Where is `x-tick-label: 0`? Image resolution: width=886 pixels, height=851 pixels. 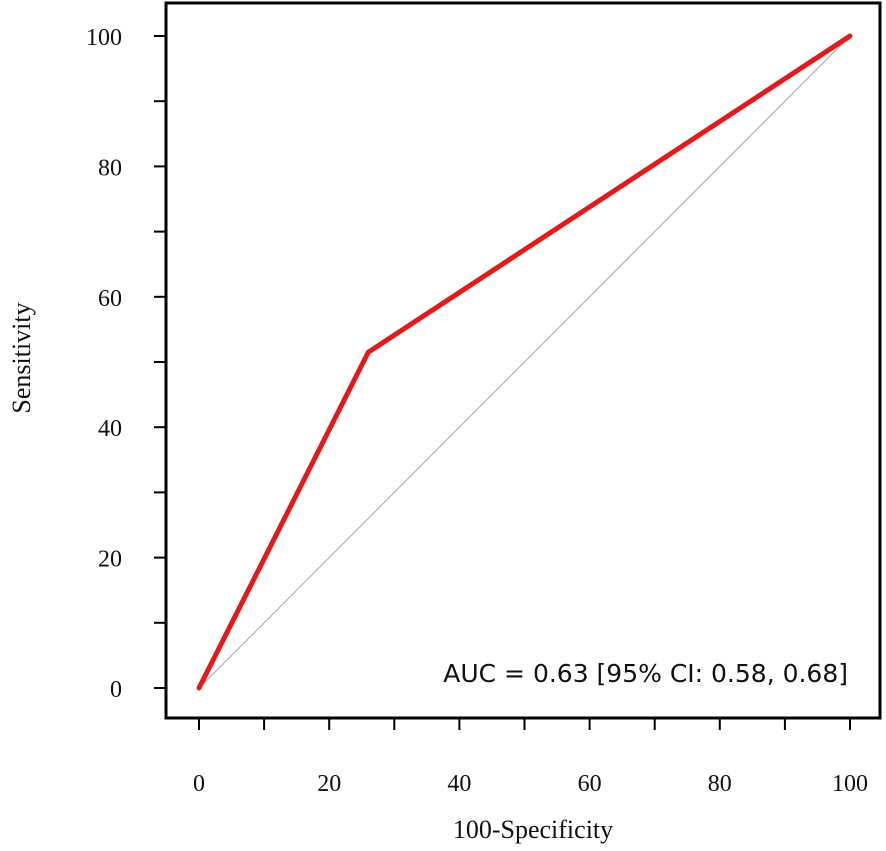 x-tick-label: 0 is located at coordinates (199, 784).